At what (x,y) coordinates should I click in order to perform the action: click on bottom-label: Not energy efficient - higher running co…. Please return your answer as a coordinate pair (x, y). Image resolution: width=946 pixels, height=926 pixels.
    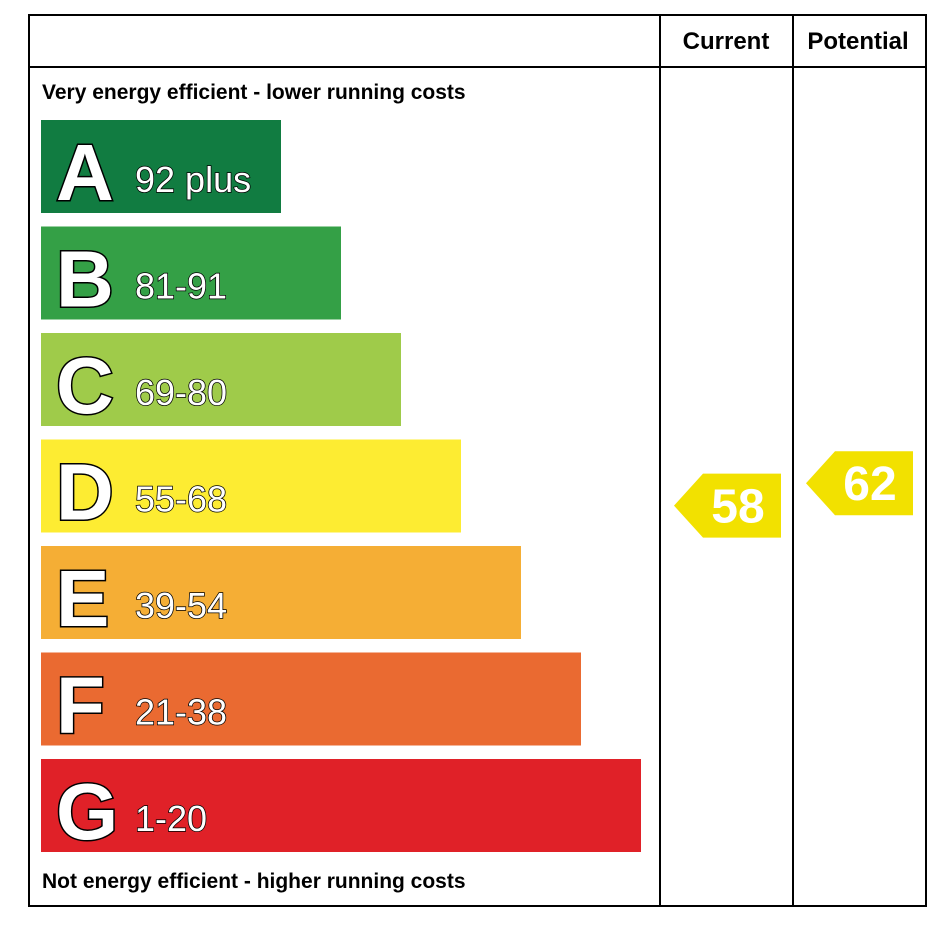
    Looking at the image, I should click on (254, 881).